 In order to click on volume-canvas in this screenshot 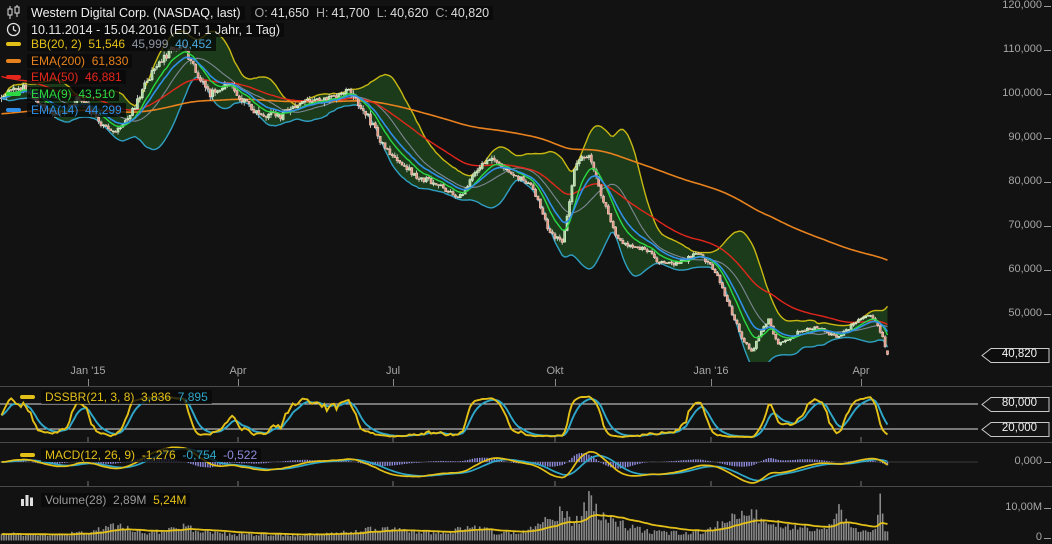, I will do `click(489, 515)`.